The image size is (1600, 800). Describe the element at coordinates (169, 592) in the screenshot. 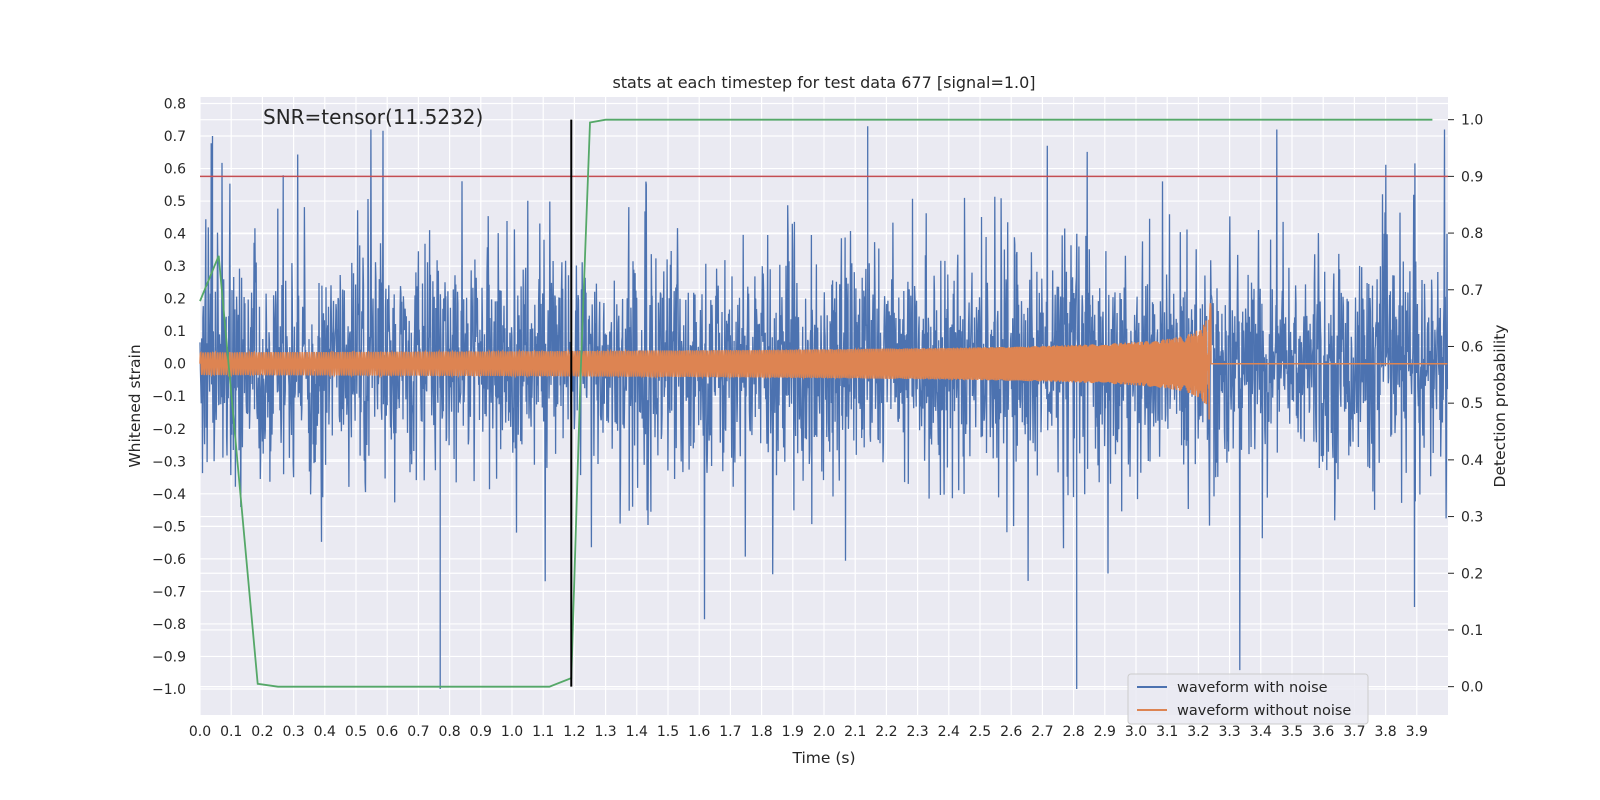

I see `y-tick-label: −0.7` at that location.